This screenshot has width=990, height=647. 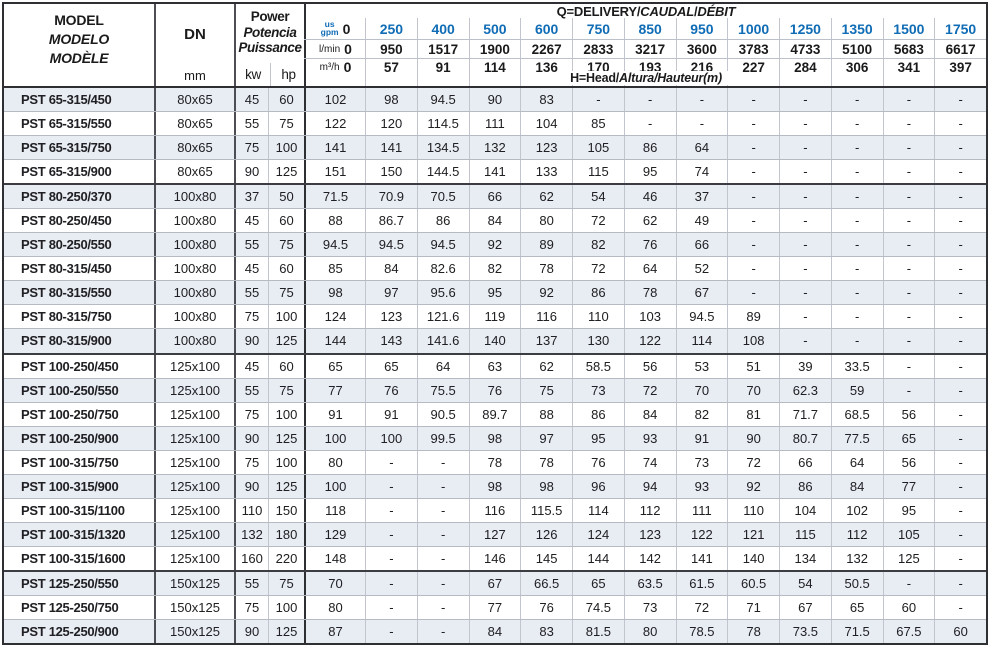 What do you see at coordinates (753, 510) in the screenshot?
I see `head-cell: 110` at bounding box center [753, 510].